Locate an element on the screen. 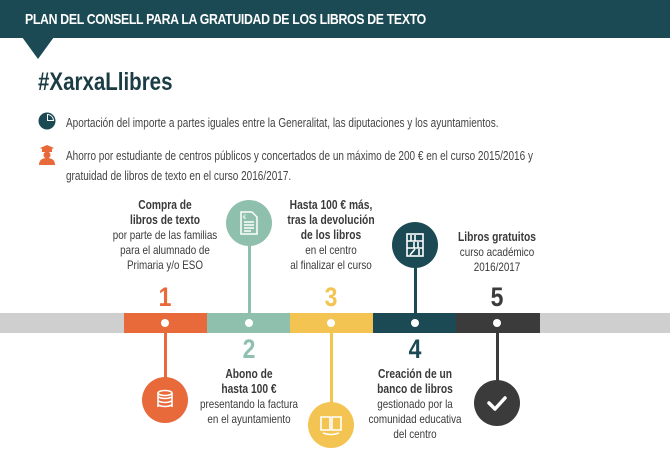 The image size is (670, 455). step-2-title: hasta 100 € is located at coordinates (249, 389).